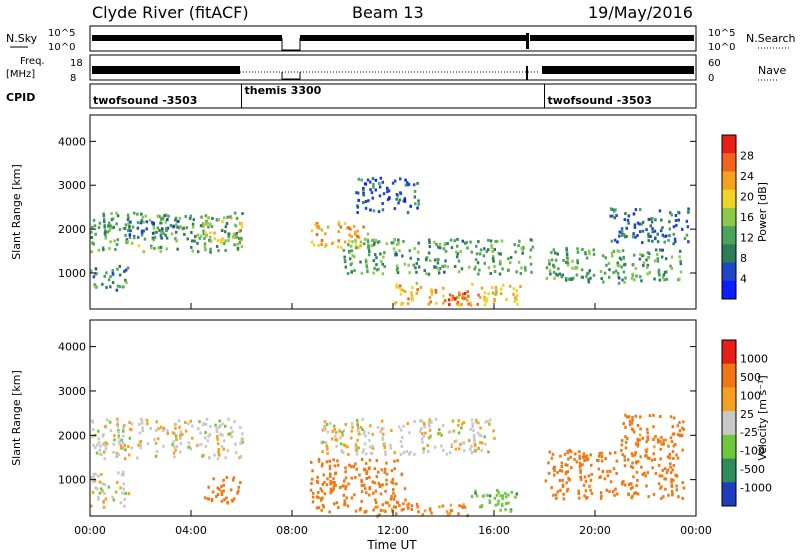 Image resolution: width=800 pixels, height=554 pixels. I want to click on power-colorbar-tick: 12, so click(747, 238).